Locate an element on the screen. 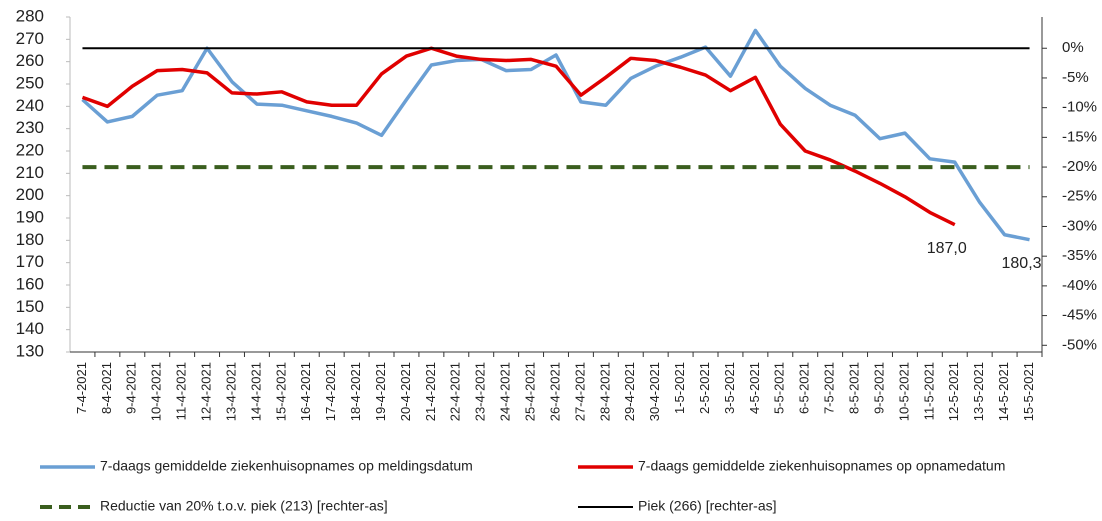  x-tick-label: 11-4-2021 is located at coordinates (181, 391).